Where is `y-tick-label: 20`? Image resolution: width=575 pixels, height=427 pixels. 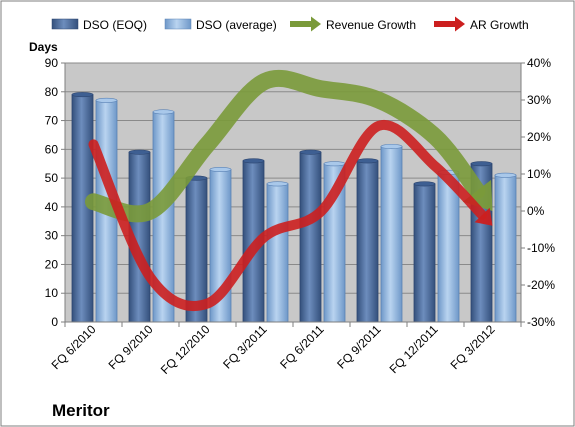 y-tick-label: 20 is located at coordinates (52, 264).